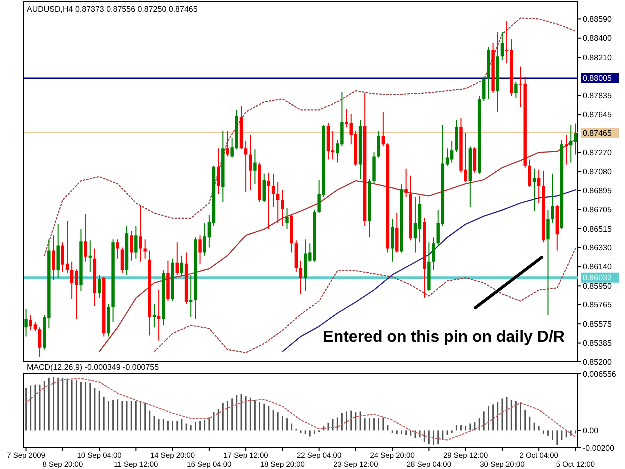 This screenshot has height=469, width=625. I want to click on y-tick-label: 0.86895, so click(597, 191).